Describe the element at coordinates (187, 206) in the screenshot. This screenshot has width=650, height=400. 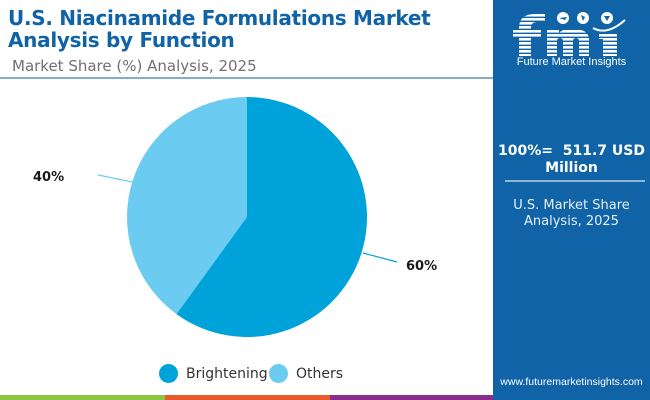
I see `pie-slice-others` at that location.